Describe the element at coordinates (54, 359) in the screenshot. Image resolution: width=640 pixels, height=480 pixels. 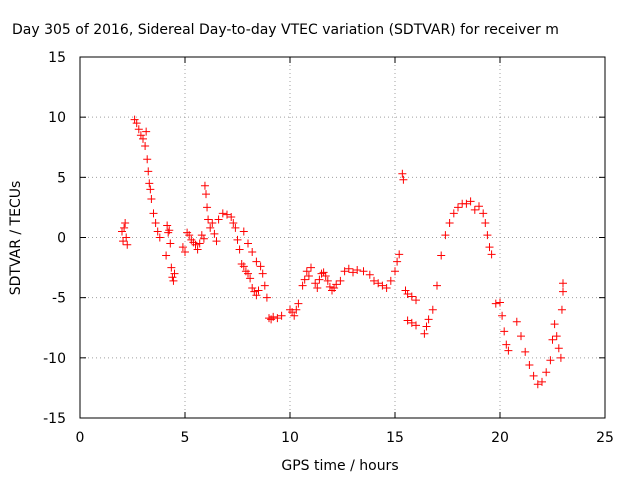
I see `y-tick-label: -10` at that location.